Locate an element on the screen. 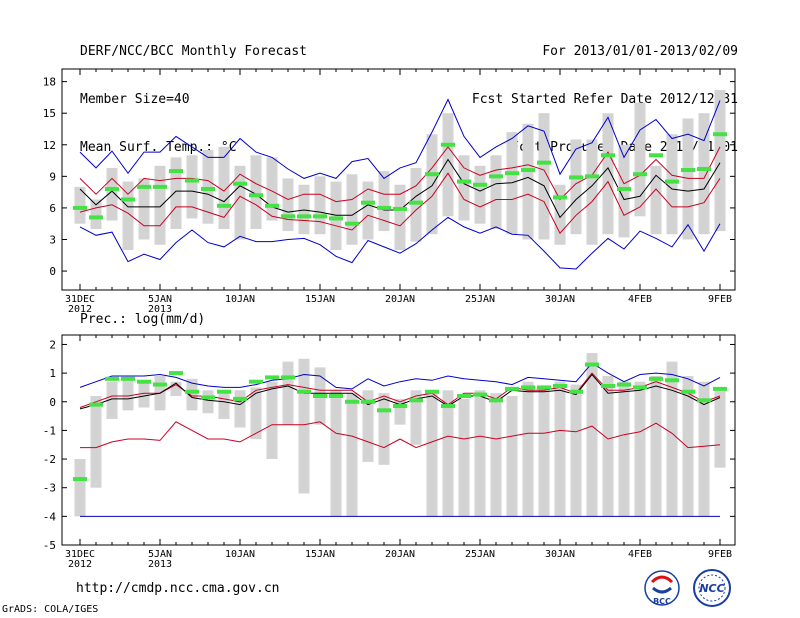  x-tick-label: 31DEC is located at coordinates (80, 299).